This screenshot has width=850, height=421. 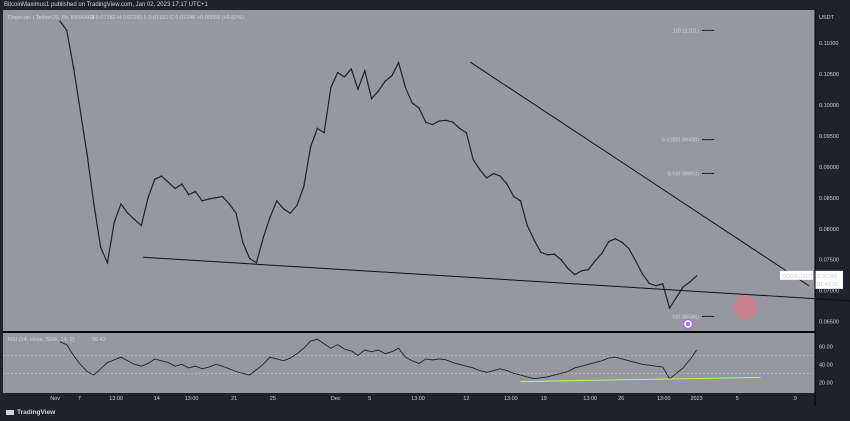 What do you see at coordinates (30, 412) in the screenshot?
I see `tradingview-logo: TradingView` at bounding box center [30, 412].